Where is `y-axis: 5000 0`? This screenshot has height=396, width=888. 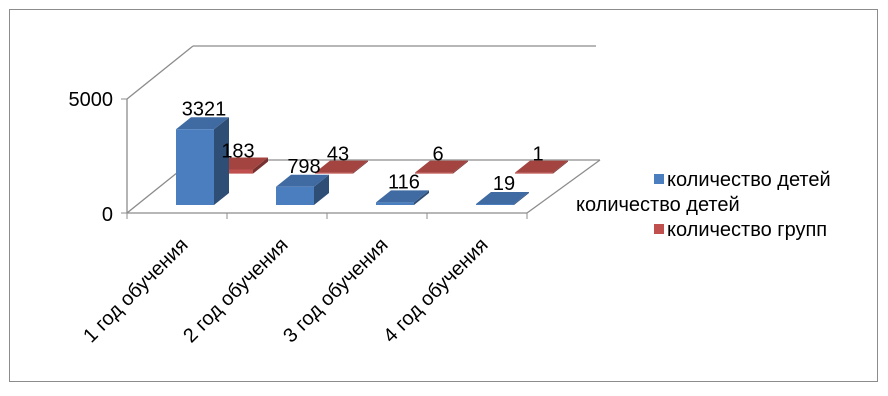 y-axis: 5000 0 is located at coordinates (98, 157).